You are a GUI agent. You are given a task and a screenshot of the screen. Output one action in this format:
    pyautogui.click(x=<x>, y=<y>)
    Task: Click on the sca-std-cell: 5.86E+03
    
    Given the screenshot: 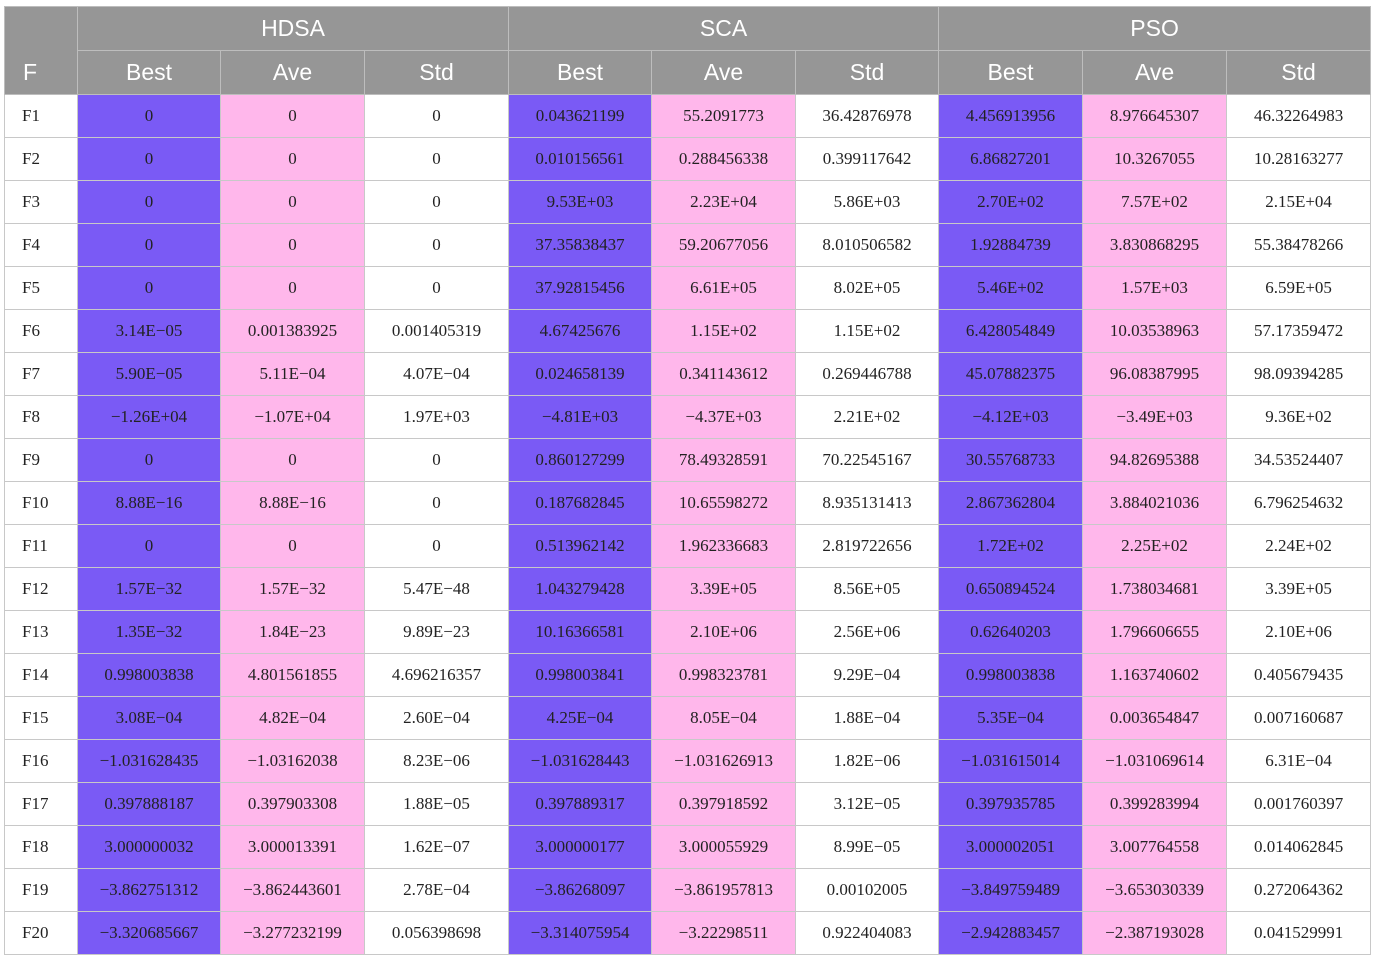 What is the action you would take?
    pyautogui.click(x=867, y=202)
    